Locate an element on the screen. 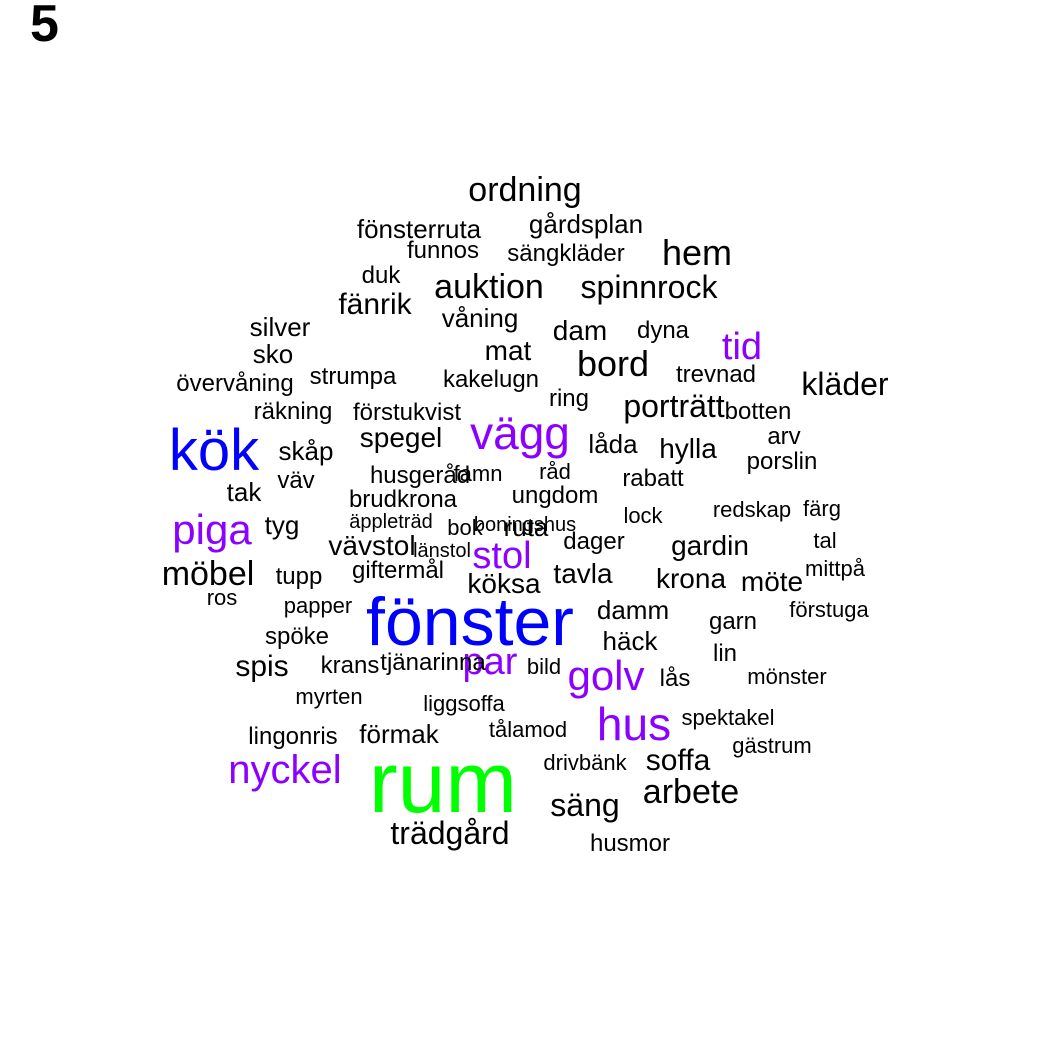  word-giftermal: giftermål is located at coordinates (398, 570).